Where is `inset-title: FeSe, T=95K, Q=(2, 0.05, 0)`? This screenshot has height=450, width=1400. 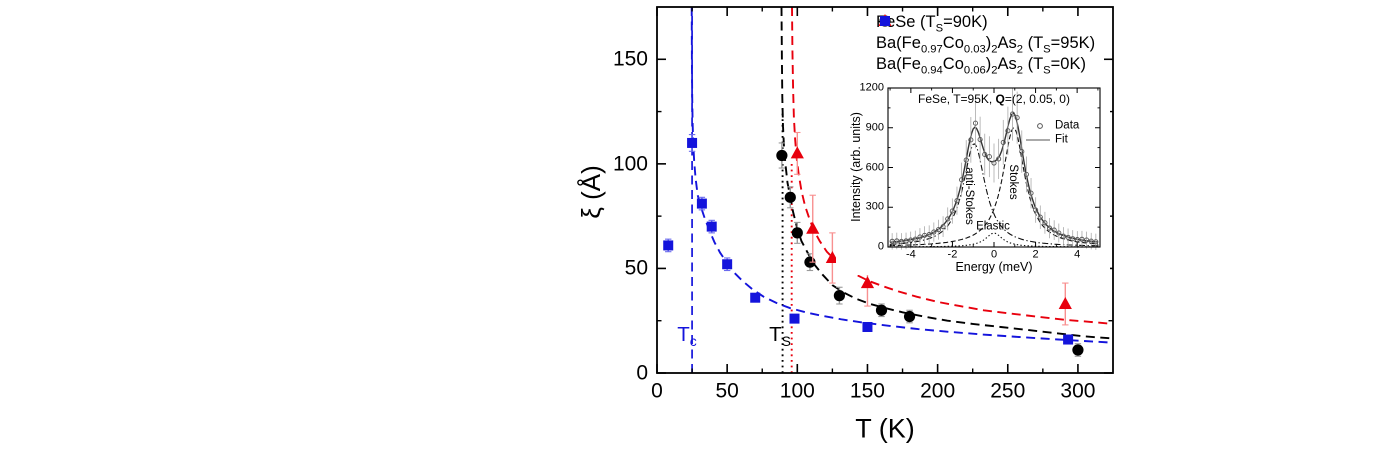 inset-title: FeSe, T=95K, Q=(2, 0.05, 0) is located at coordinates (994, 99).